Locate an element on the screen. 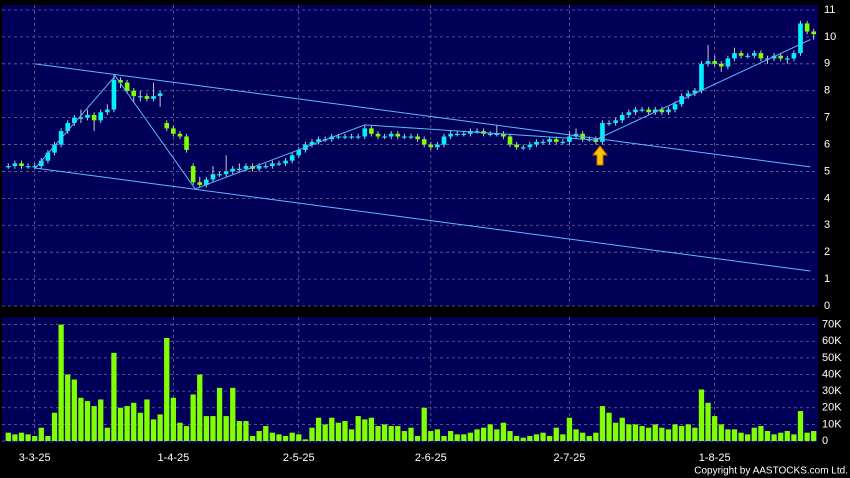 This screenshot has height=478, width=850. y-tick-label: 8 is located at coordinates (827, 91).